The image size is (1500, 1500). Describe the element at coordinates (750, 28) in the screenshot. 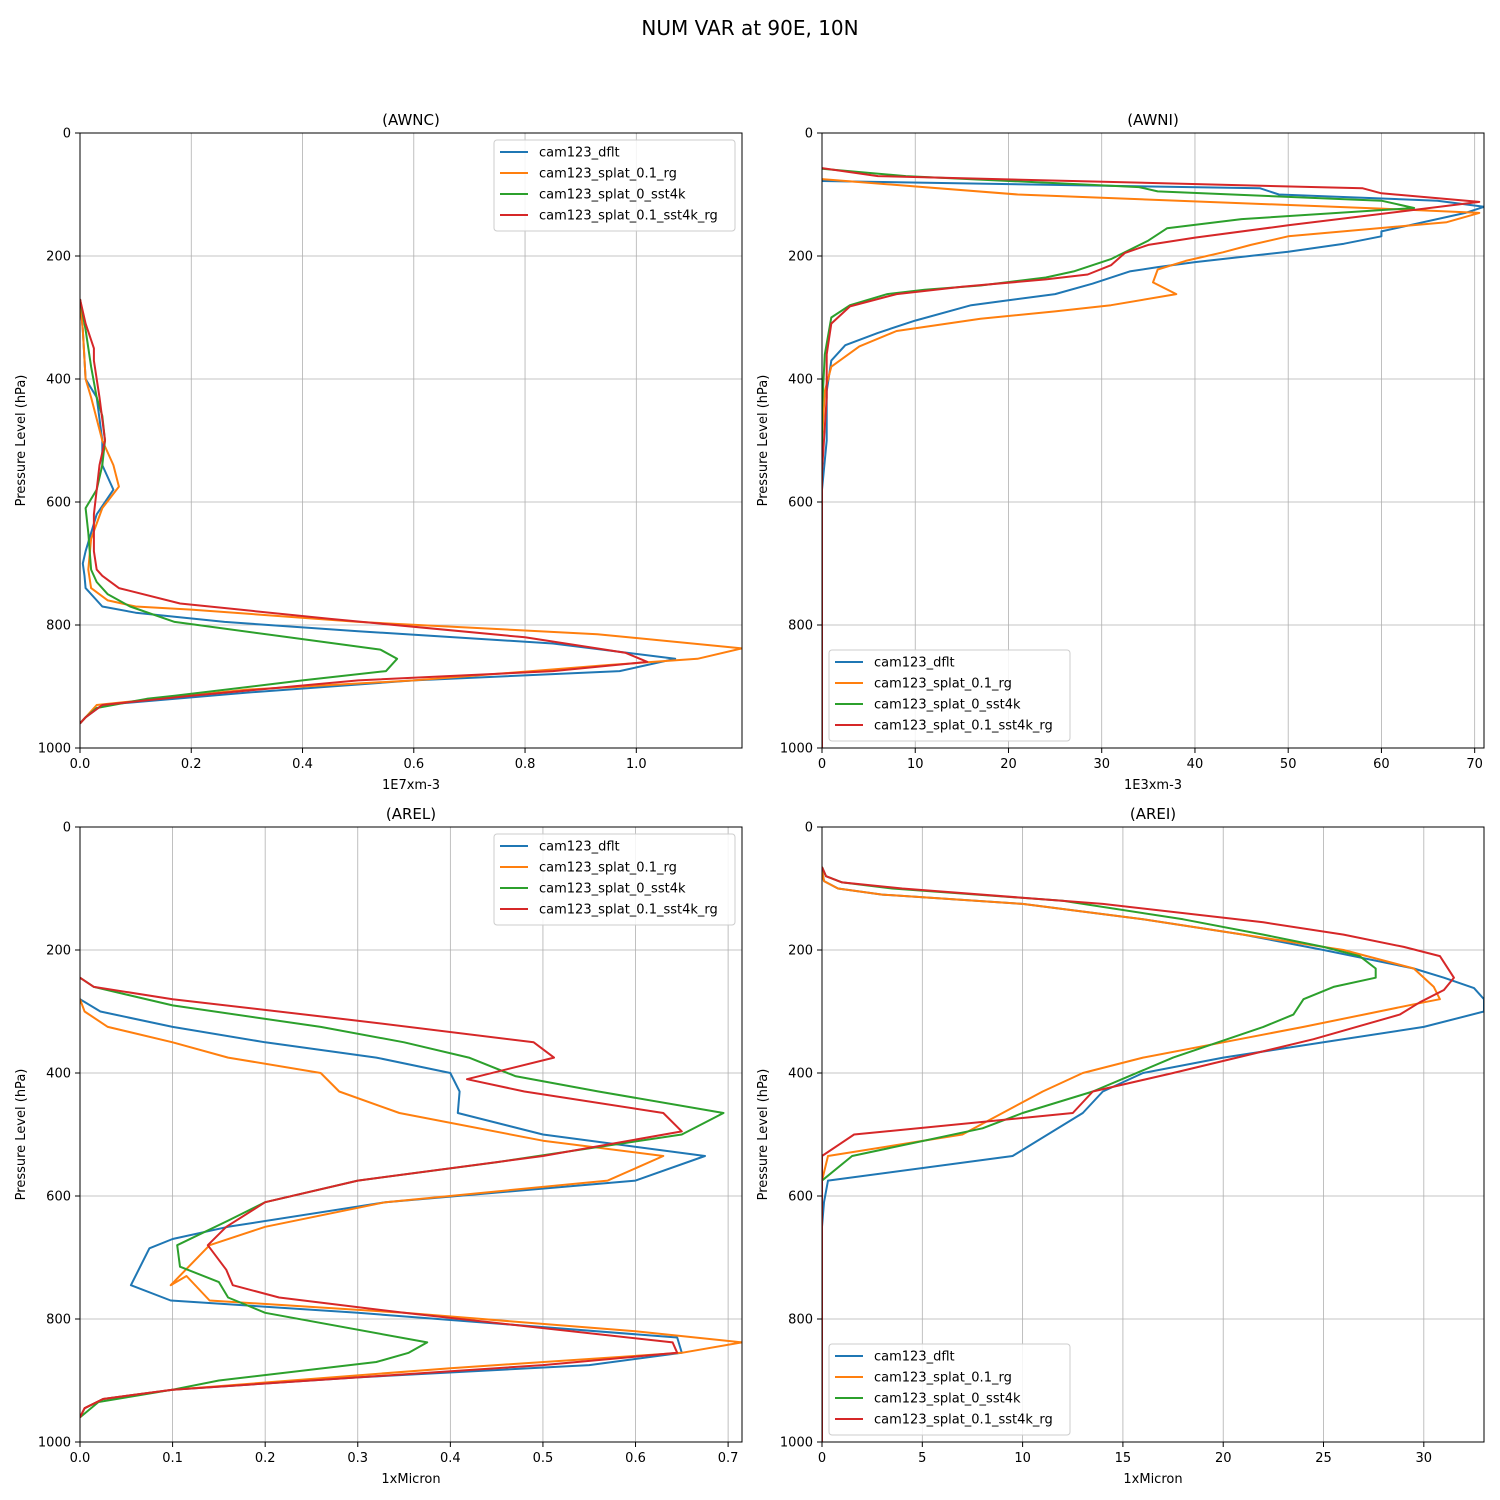

I see `figure-title: NUM VAR at 90E, 10N` at that location.